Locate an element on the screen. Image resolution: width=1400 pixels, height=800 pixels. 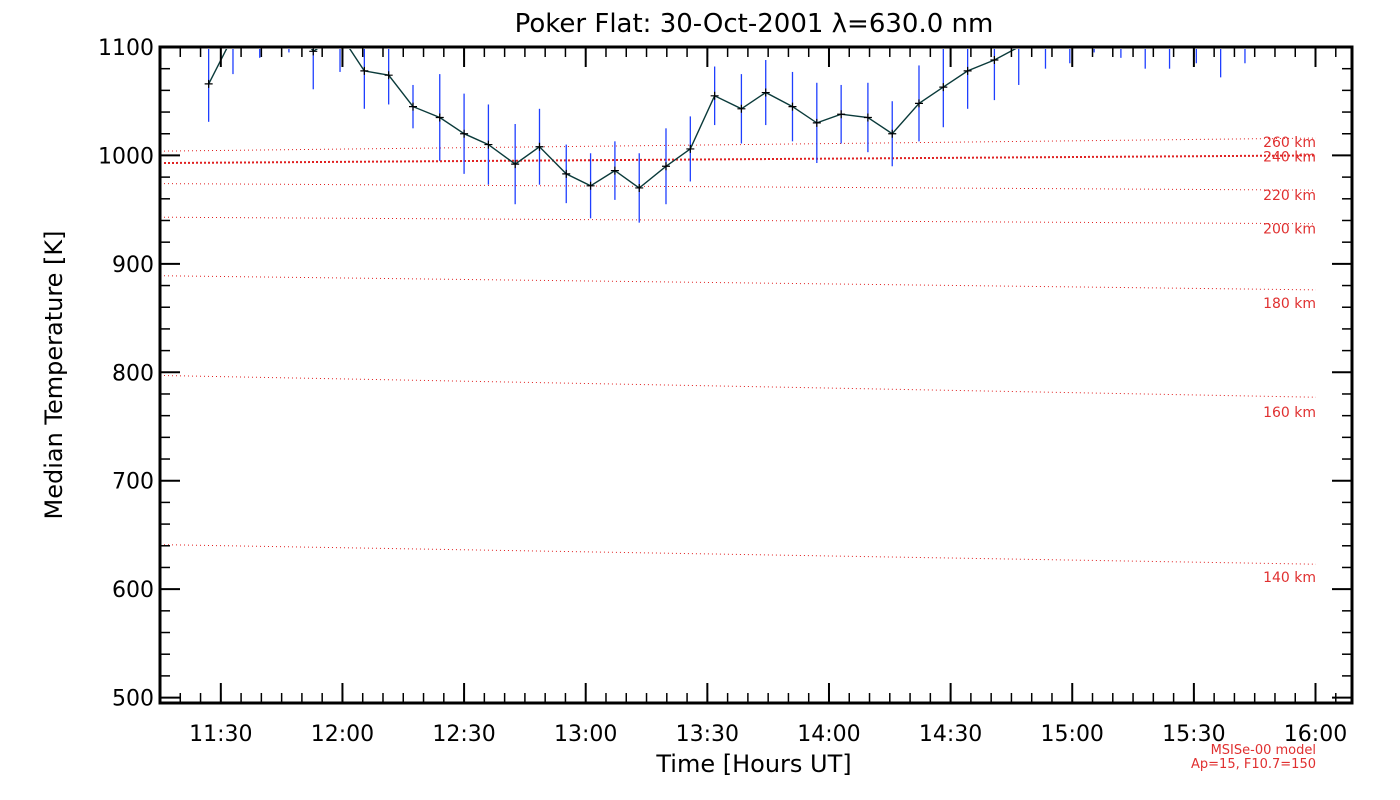
xtick-label-1: 12:00 is located at coordinates (342, 734).